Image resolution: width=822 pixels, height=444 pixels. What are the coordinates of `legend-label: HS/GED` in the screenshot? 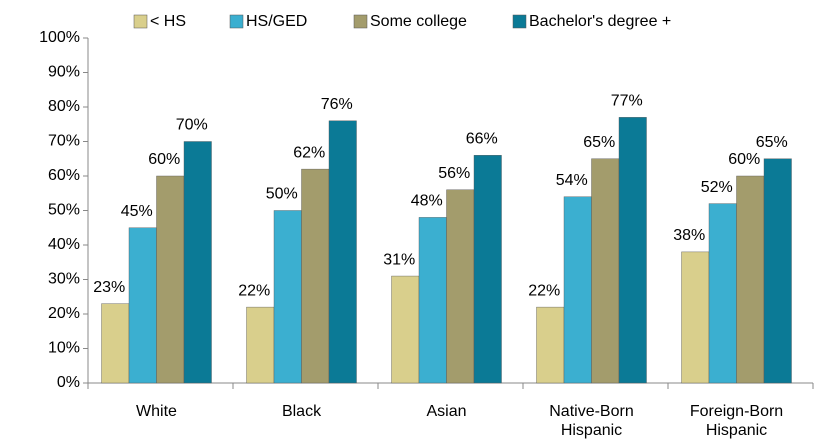 It's located at (276, 21).